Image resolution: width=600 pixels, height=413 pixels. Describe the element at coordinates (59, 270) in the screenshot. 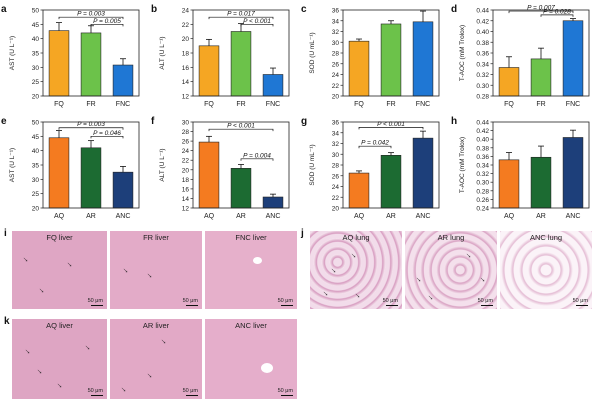

I see `micrograph-fq-liver: FQ liver → → → 50 μm` at that location.